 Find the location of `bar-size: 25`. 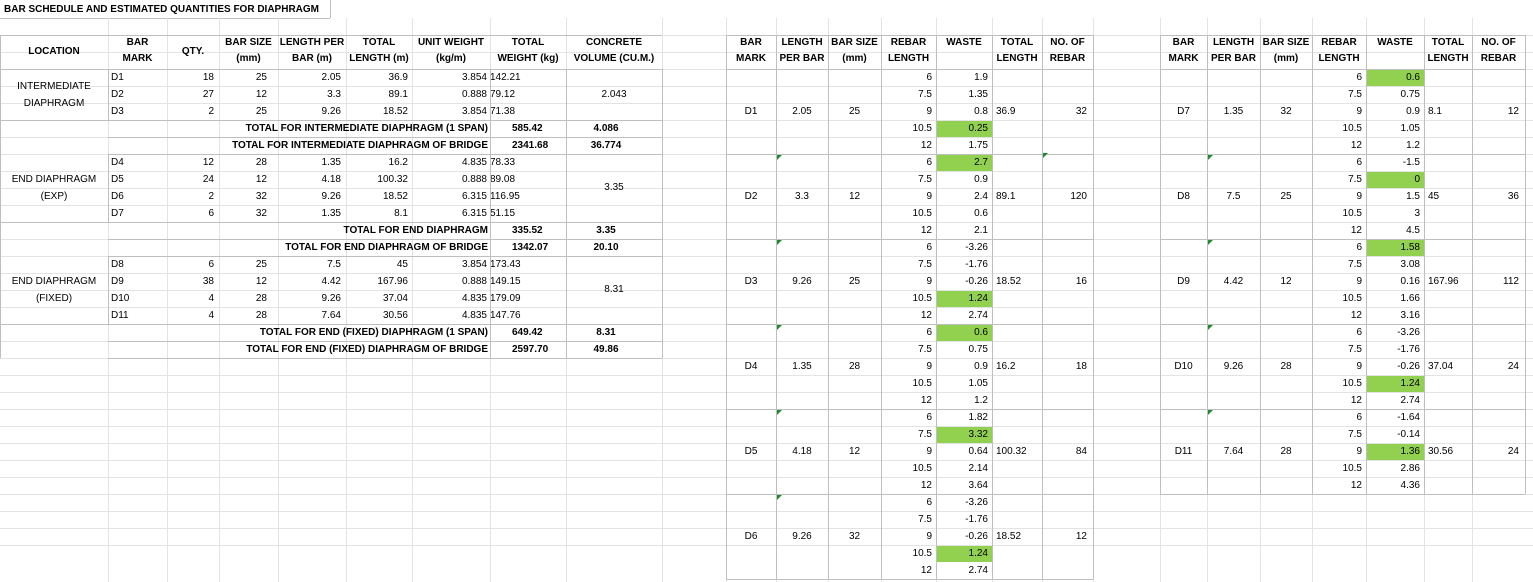

bar-size: 25 is located at coordinates (261, 264).